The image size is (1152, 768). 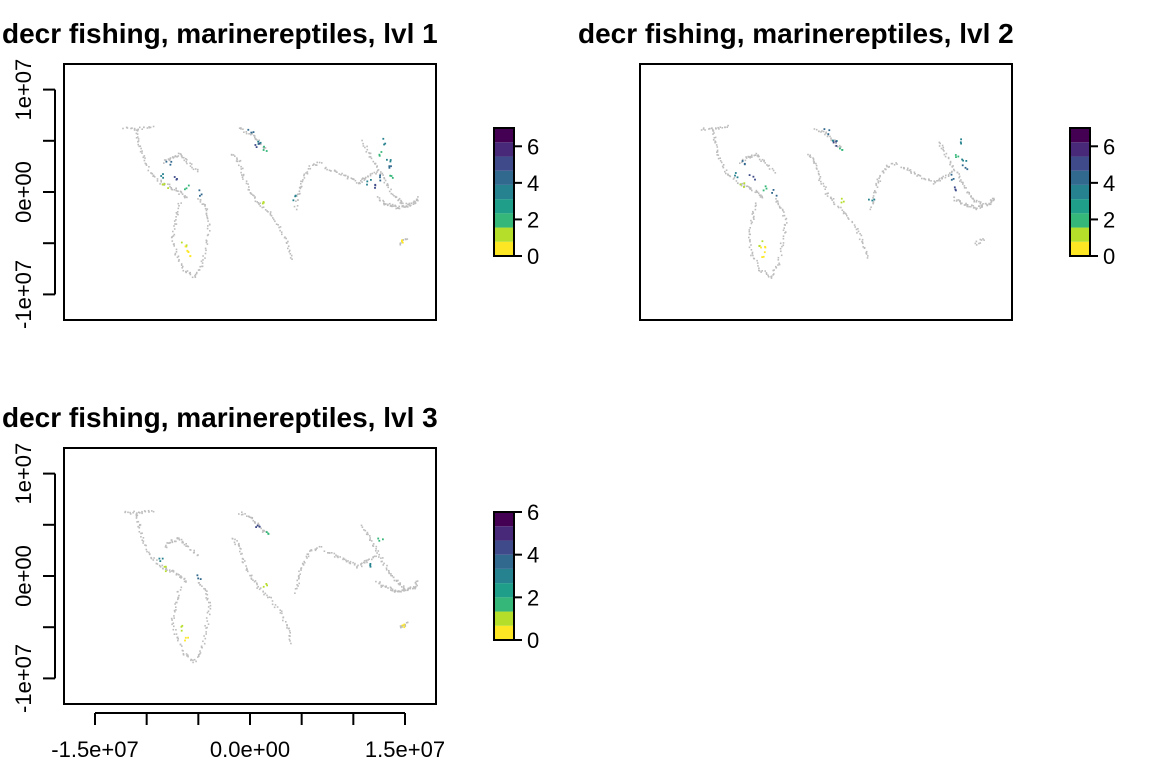 What do you see at coordinates (1080, 192) in the screenshot?
I see `legend-frame` at bounding box center [1080, 192].